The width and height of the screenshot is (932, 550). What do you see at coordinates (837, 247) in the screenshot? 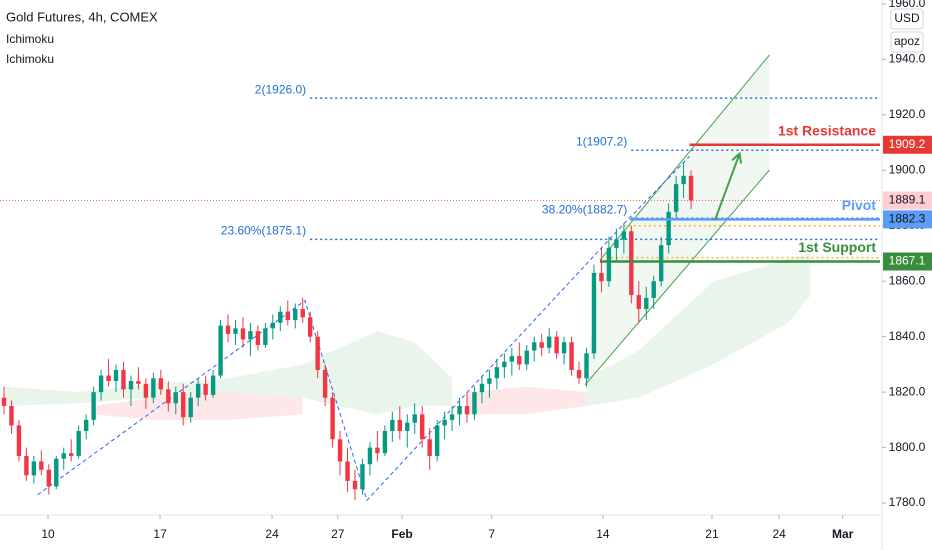
I see `level-label: 1st Support` at bounding box center [837, 247].